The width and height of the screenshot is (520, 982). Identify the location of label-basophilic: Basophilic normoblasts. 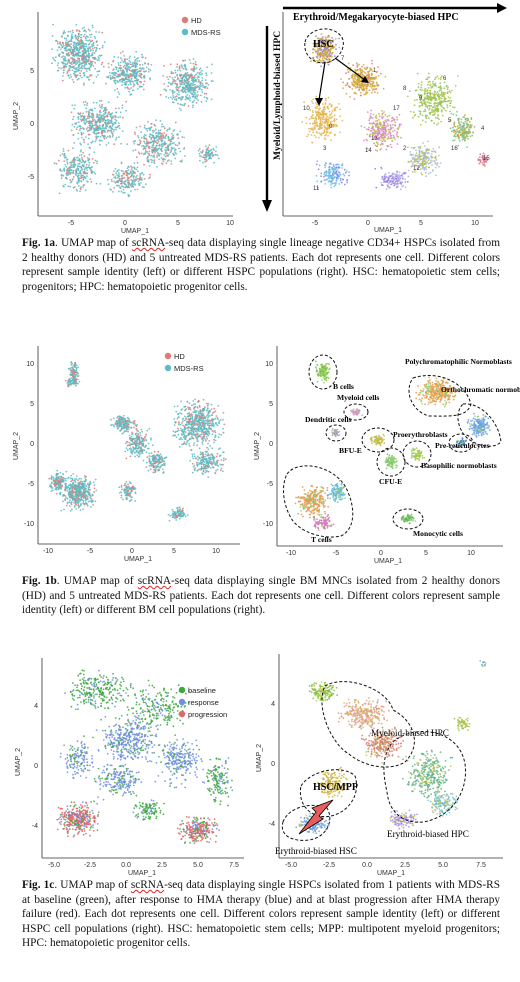
(459, 465).